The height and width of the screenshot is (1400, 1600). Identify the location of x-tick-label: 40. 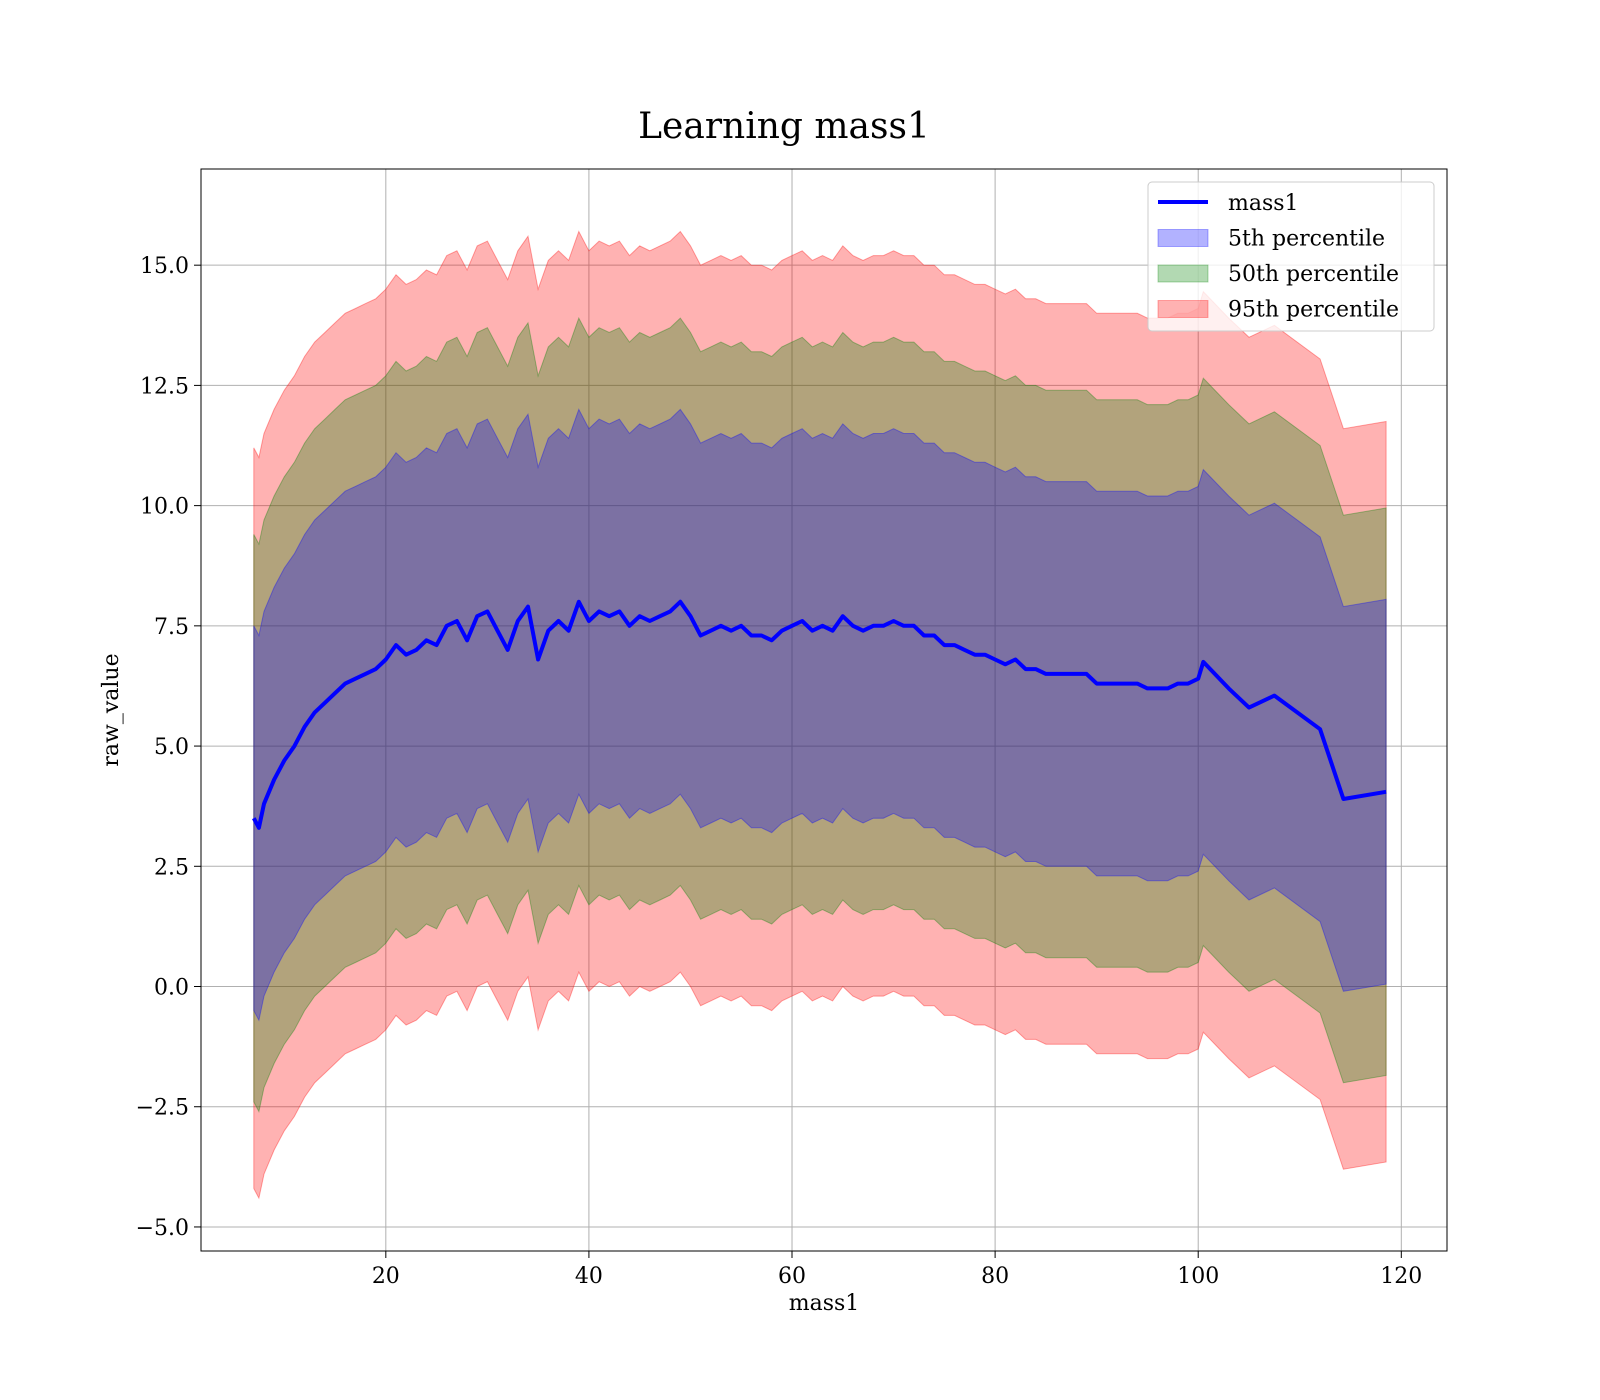
(589, 1276).